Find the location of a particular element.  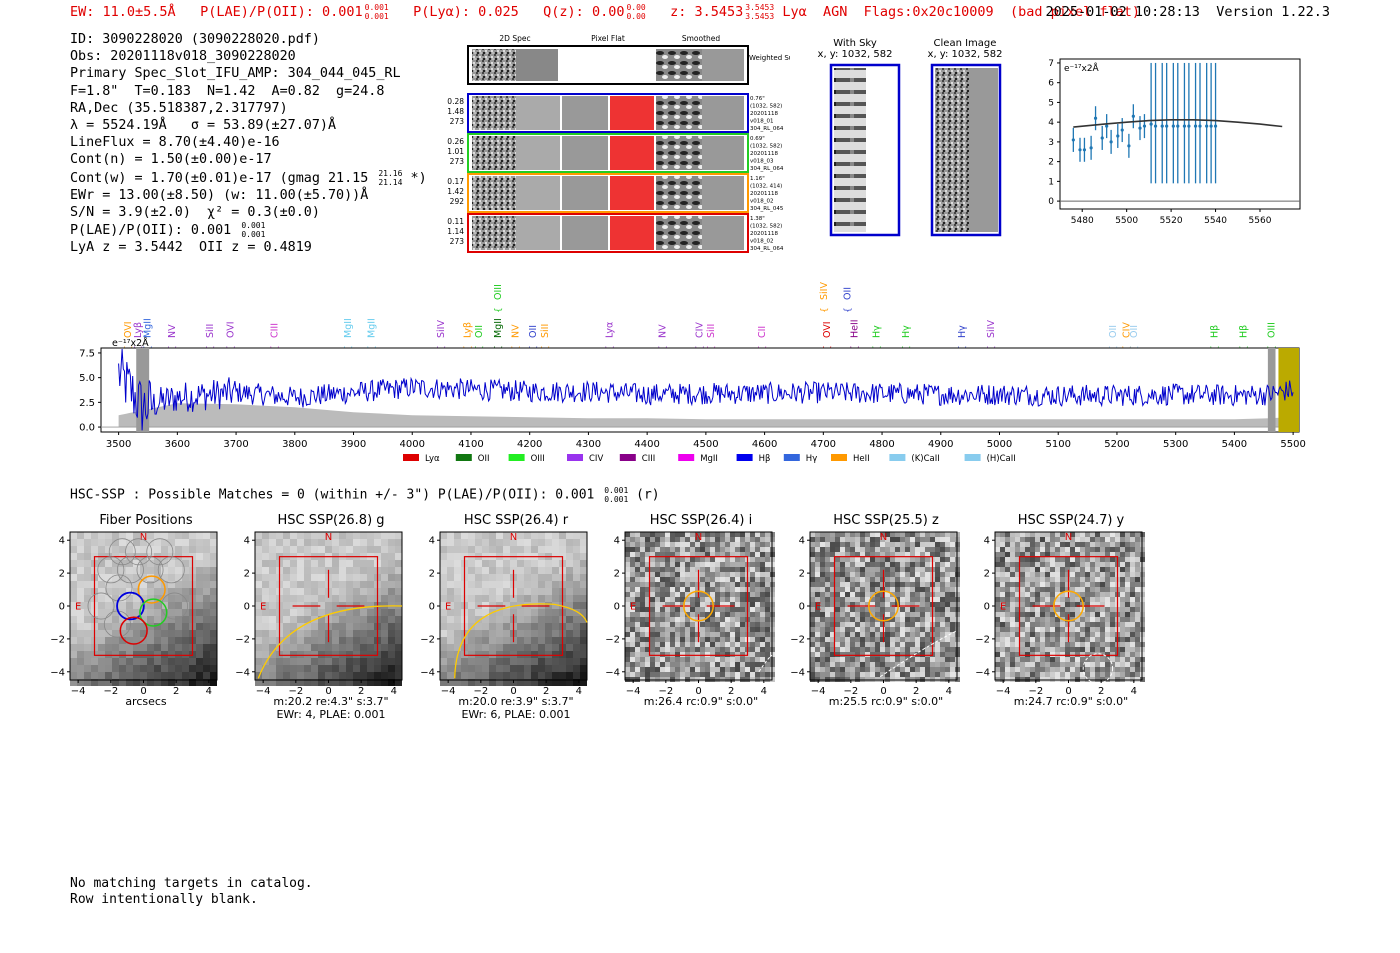

line-marker-label: OII is located at coordinates (847, 293).